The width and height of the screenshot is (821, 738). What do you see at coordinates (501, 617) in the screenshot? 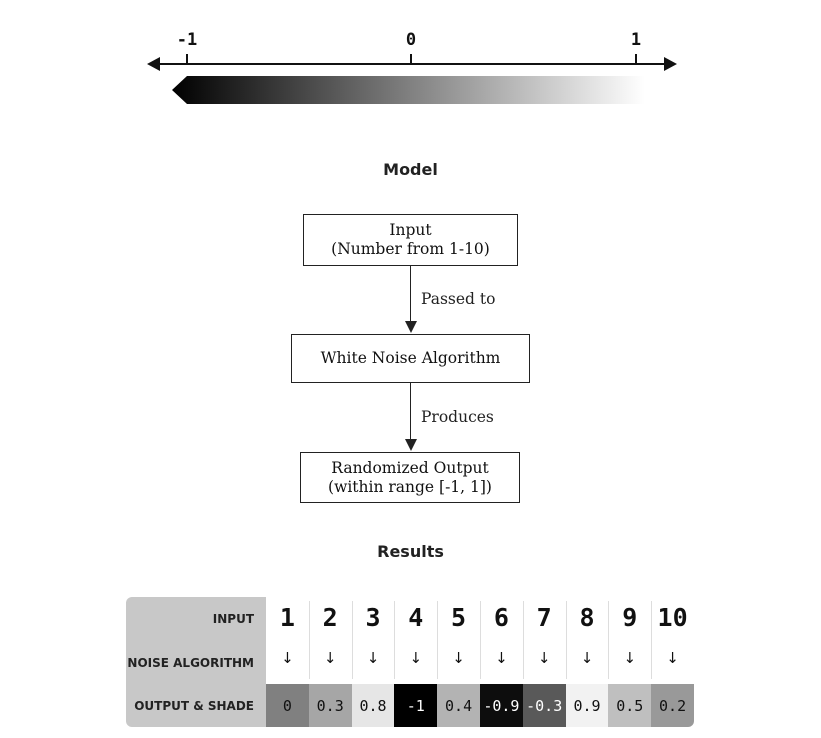
I see `input-value: 6` at bounding box center [501, 617].